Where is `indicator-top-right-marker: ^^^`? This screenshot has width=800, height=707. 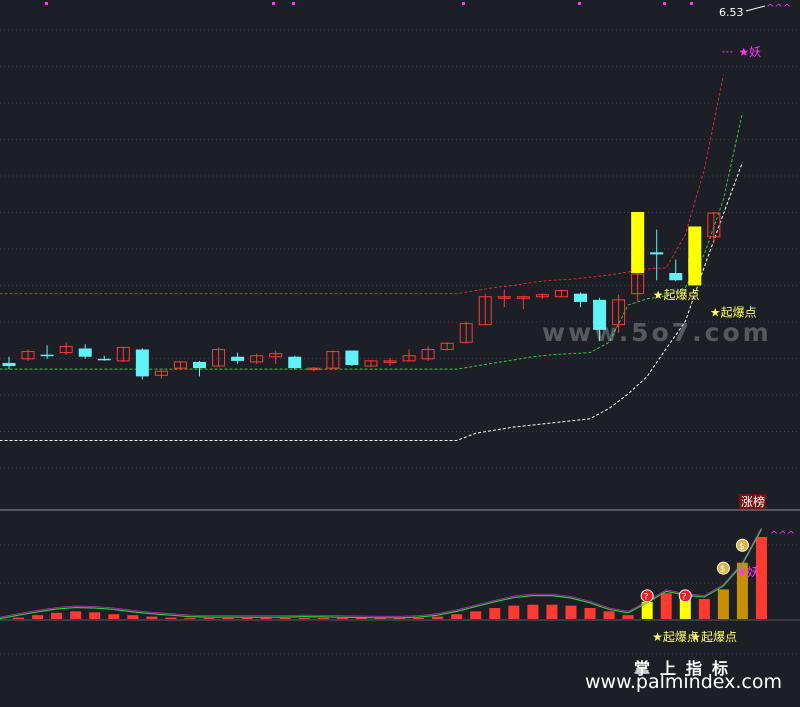 indicator-top-right-marker: ^^^ is located at coordinates (782, 535).